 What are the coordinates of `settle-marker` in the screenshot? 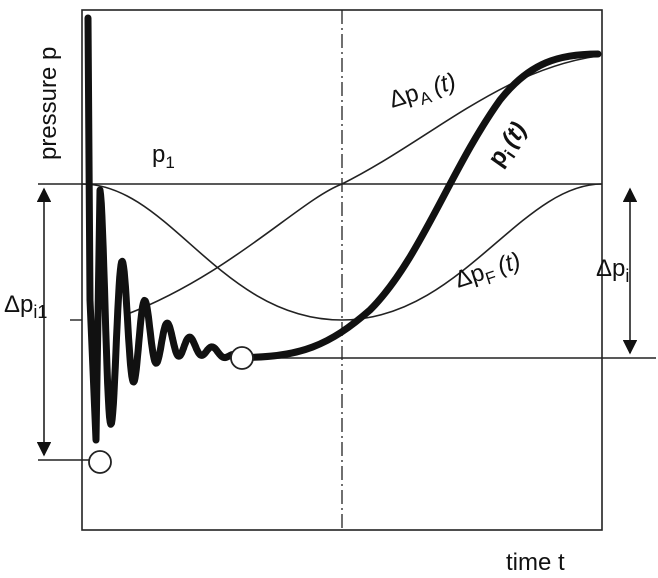 It's located at (242, 358).